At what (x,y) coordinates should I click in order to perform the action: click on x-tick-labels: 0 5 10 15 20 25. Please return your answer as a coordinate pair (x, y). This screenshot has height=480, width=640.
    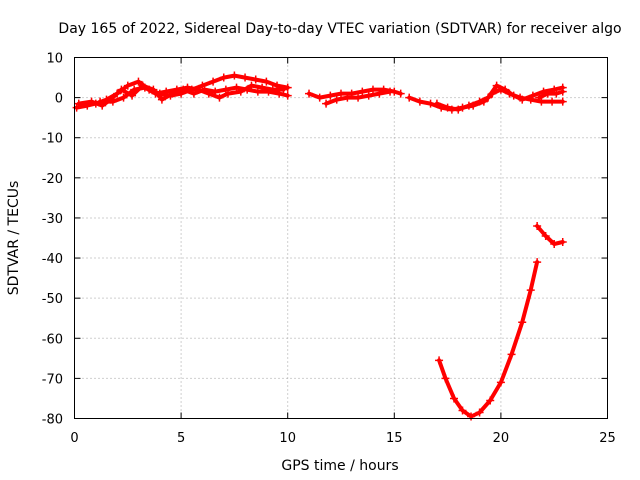
    Looking at the image, I should click on (342, 438).